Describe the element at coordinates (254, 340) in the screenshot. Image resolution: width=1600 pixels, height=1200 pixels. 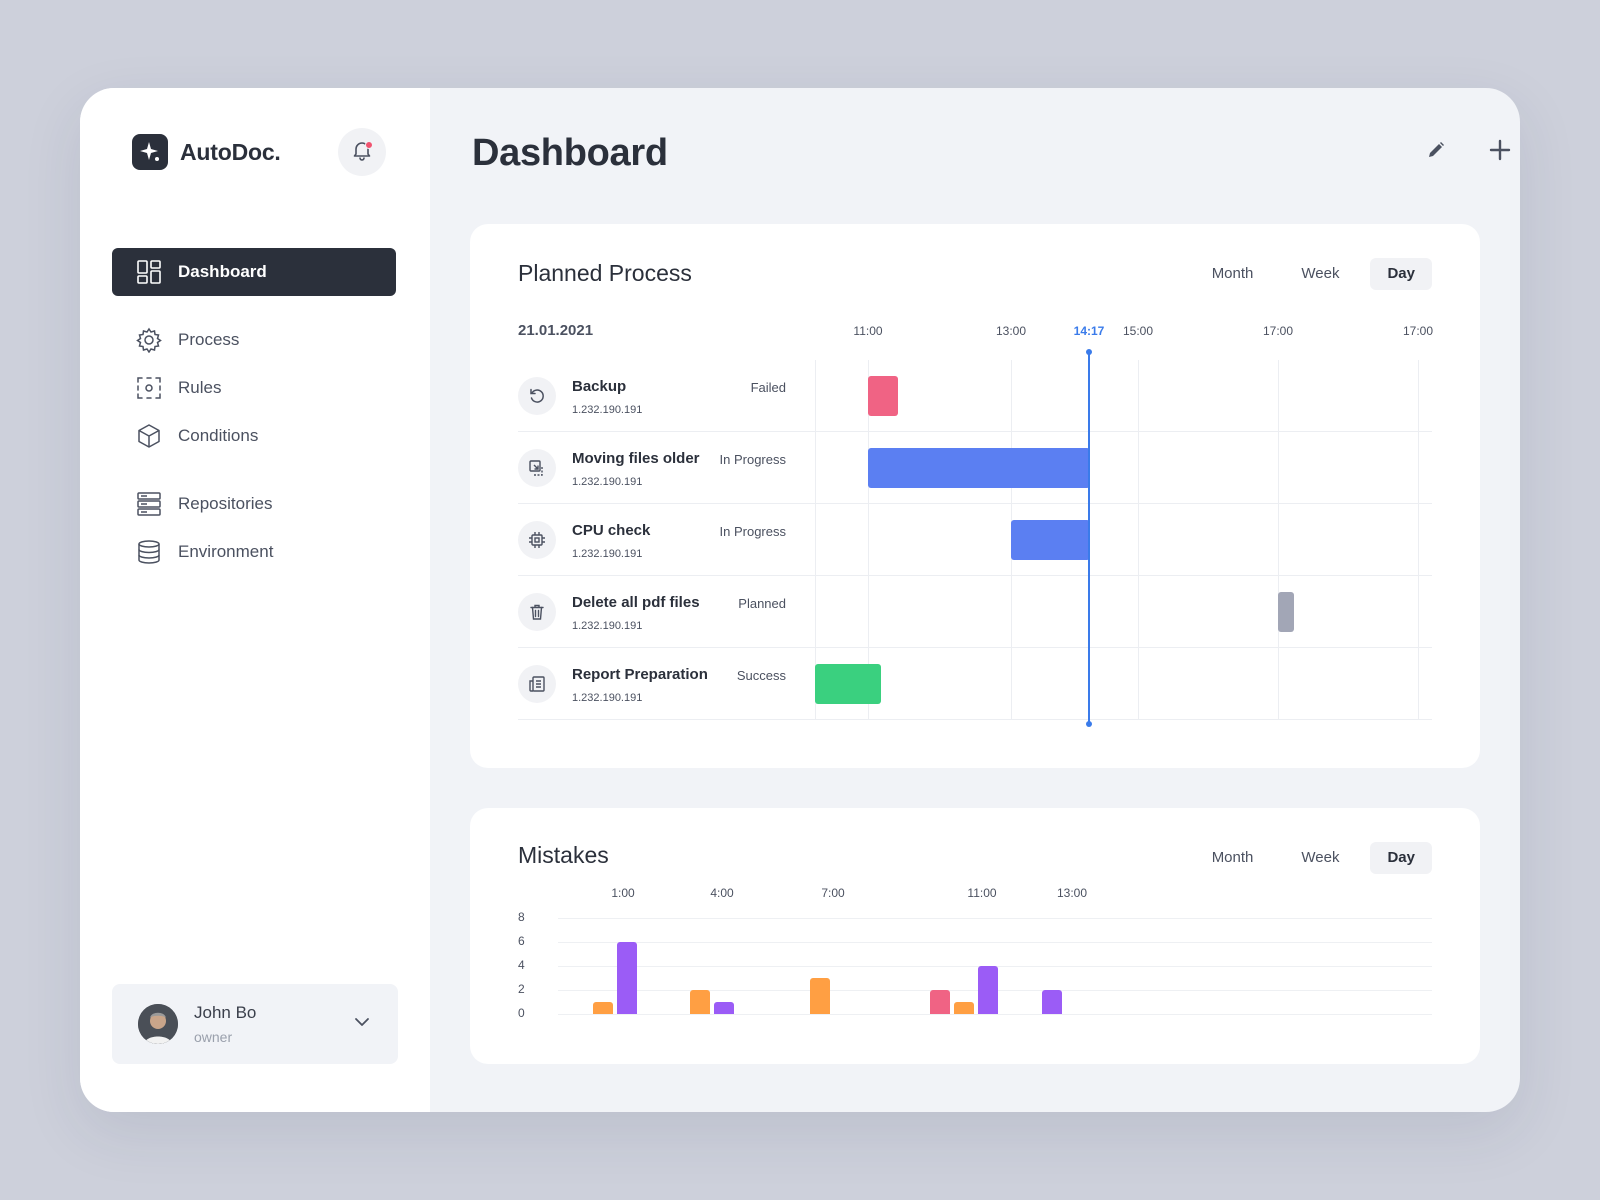
I see `sidebar-item-process: Process` at that location.